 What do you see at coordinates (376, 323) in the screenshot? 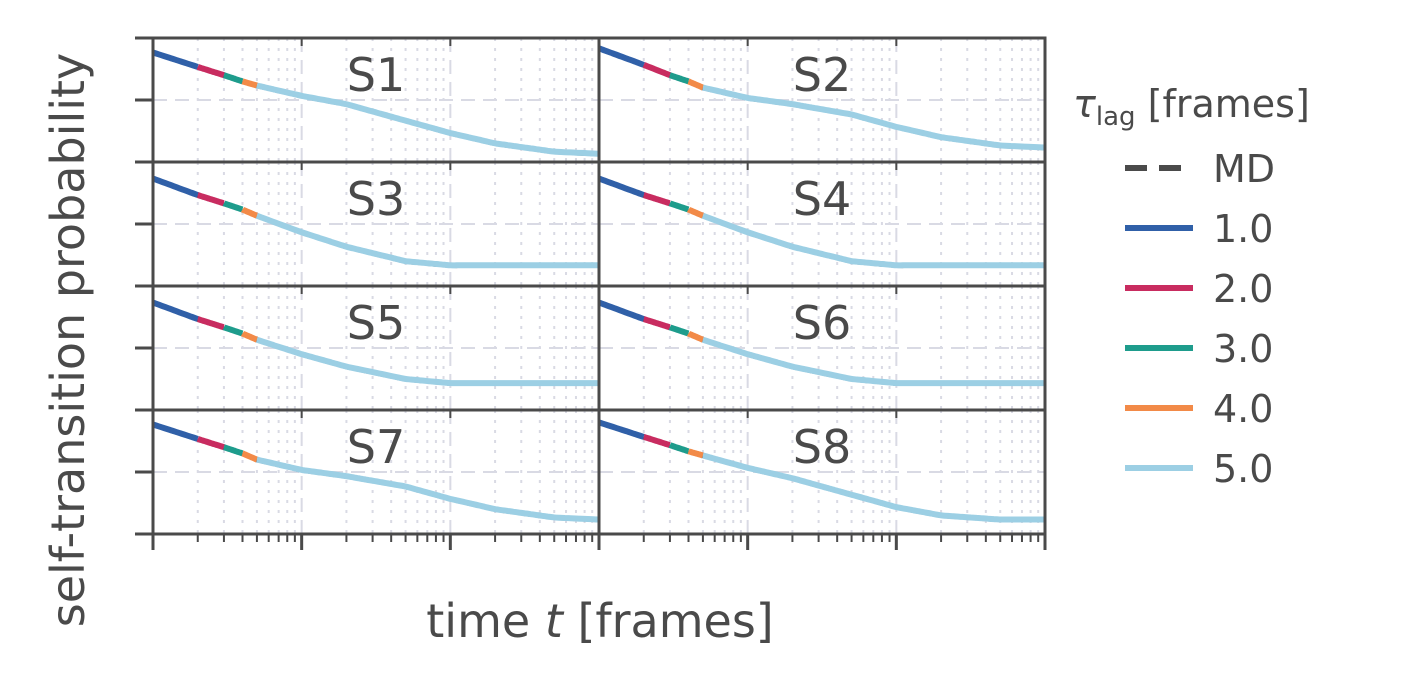
I see `panel-title: S5` at bounding box center [376, 323].